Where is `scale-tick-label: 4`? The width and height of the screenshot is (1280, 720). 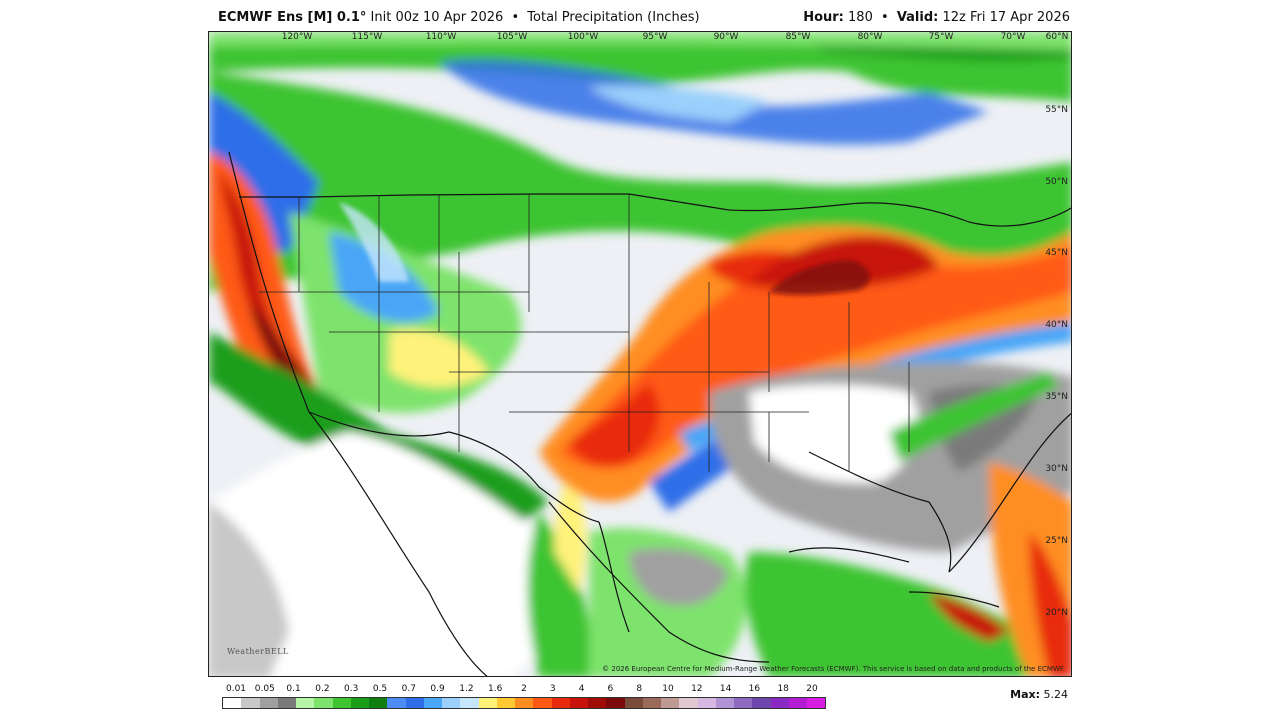
scale-tick-label: 4 is located at coordinates (581, 689).